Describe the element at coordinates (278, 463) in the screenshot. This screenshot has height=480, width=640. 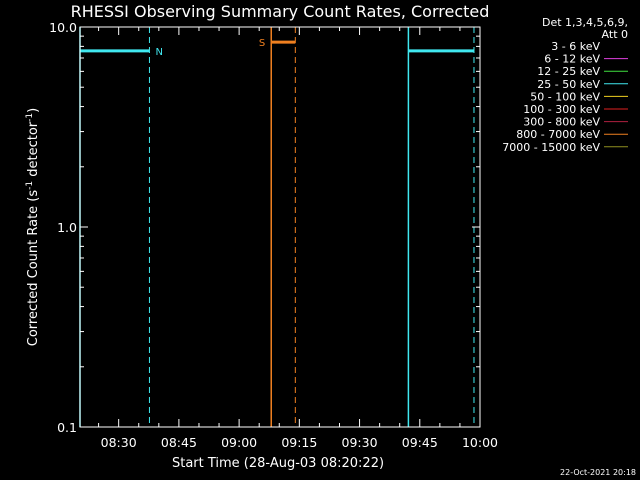
I see `x-axis-label: Start Time (28-Aug-03 08:20:22)` at that location.